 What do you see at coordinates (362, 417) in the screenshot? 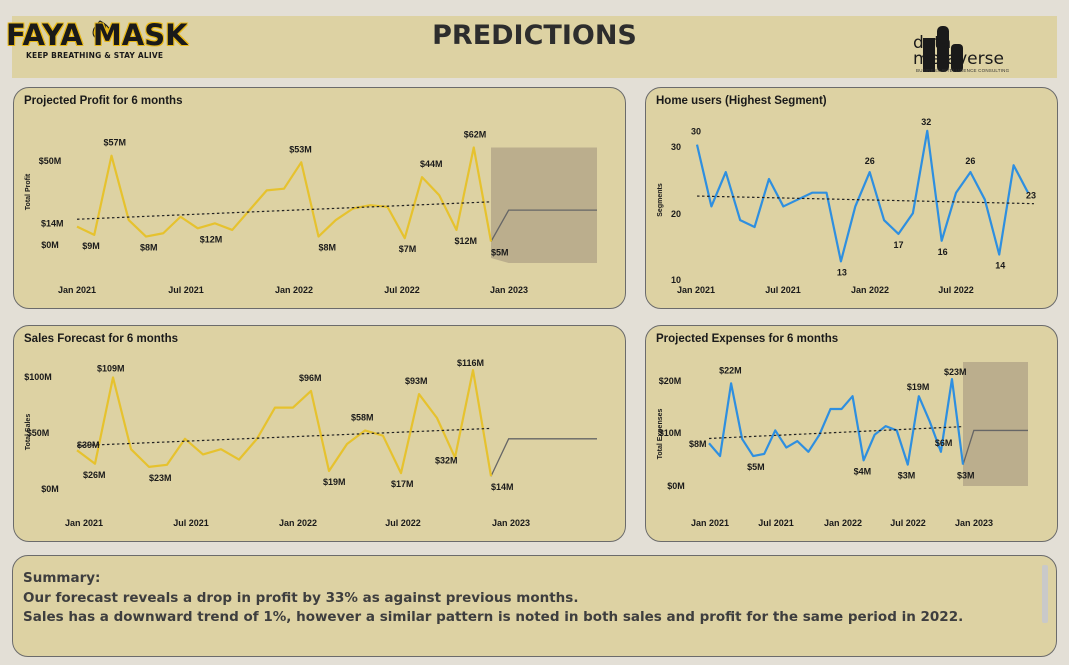
I see `data-label: $58M` at bounding box center [362, 417].